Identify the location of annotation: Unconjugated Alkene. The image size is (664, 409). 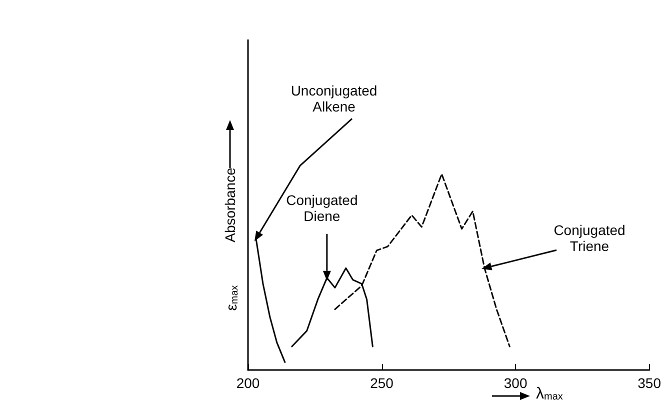
(334, 98).